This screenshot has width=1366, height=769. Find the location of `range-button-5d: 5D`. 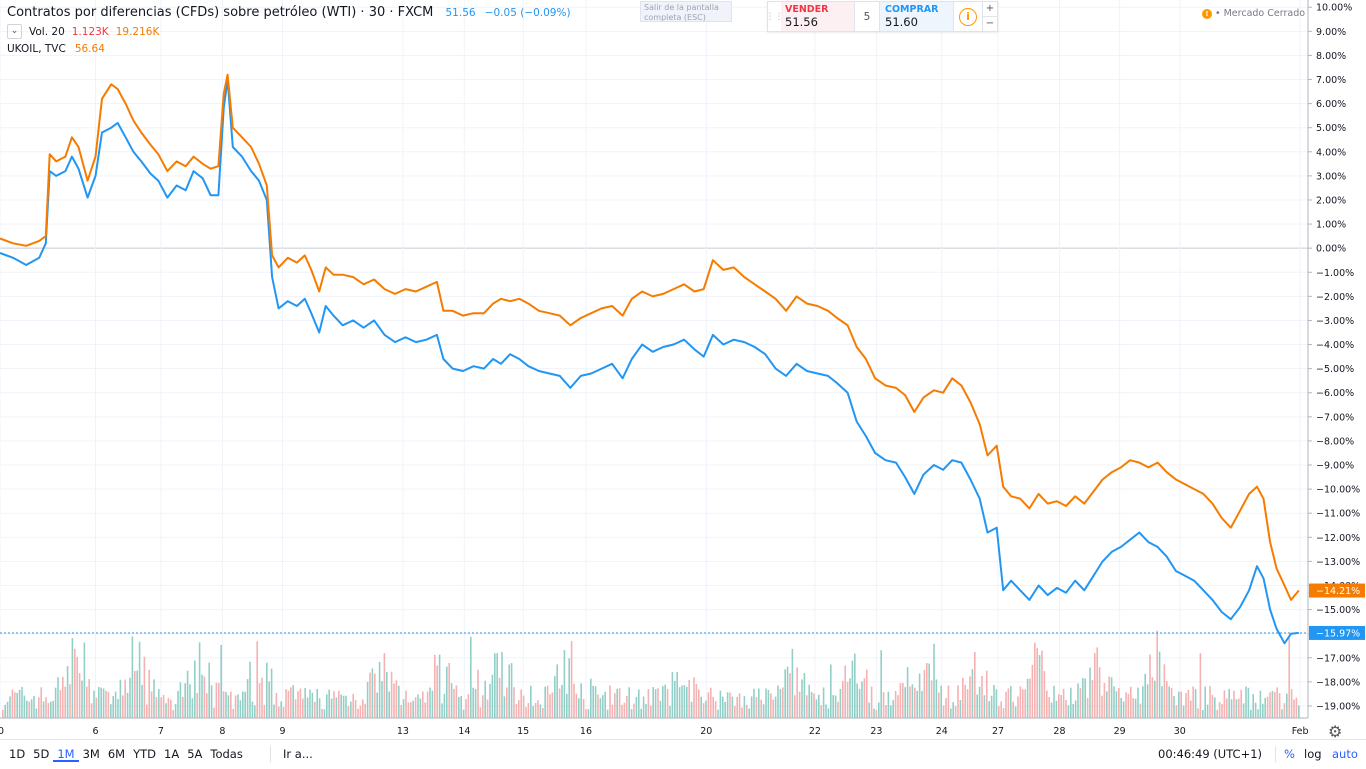

range-button-5d: 5D is located at coordinates (41, 754).